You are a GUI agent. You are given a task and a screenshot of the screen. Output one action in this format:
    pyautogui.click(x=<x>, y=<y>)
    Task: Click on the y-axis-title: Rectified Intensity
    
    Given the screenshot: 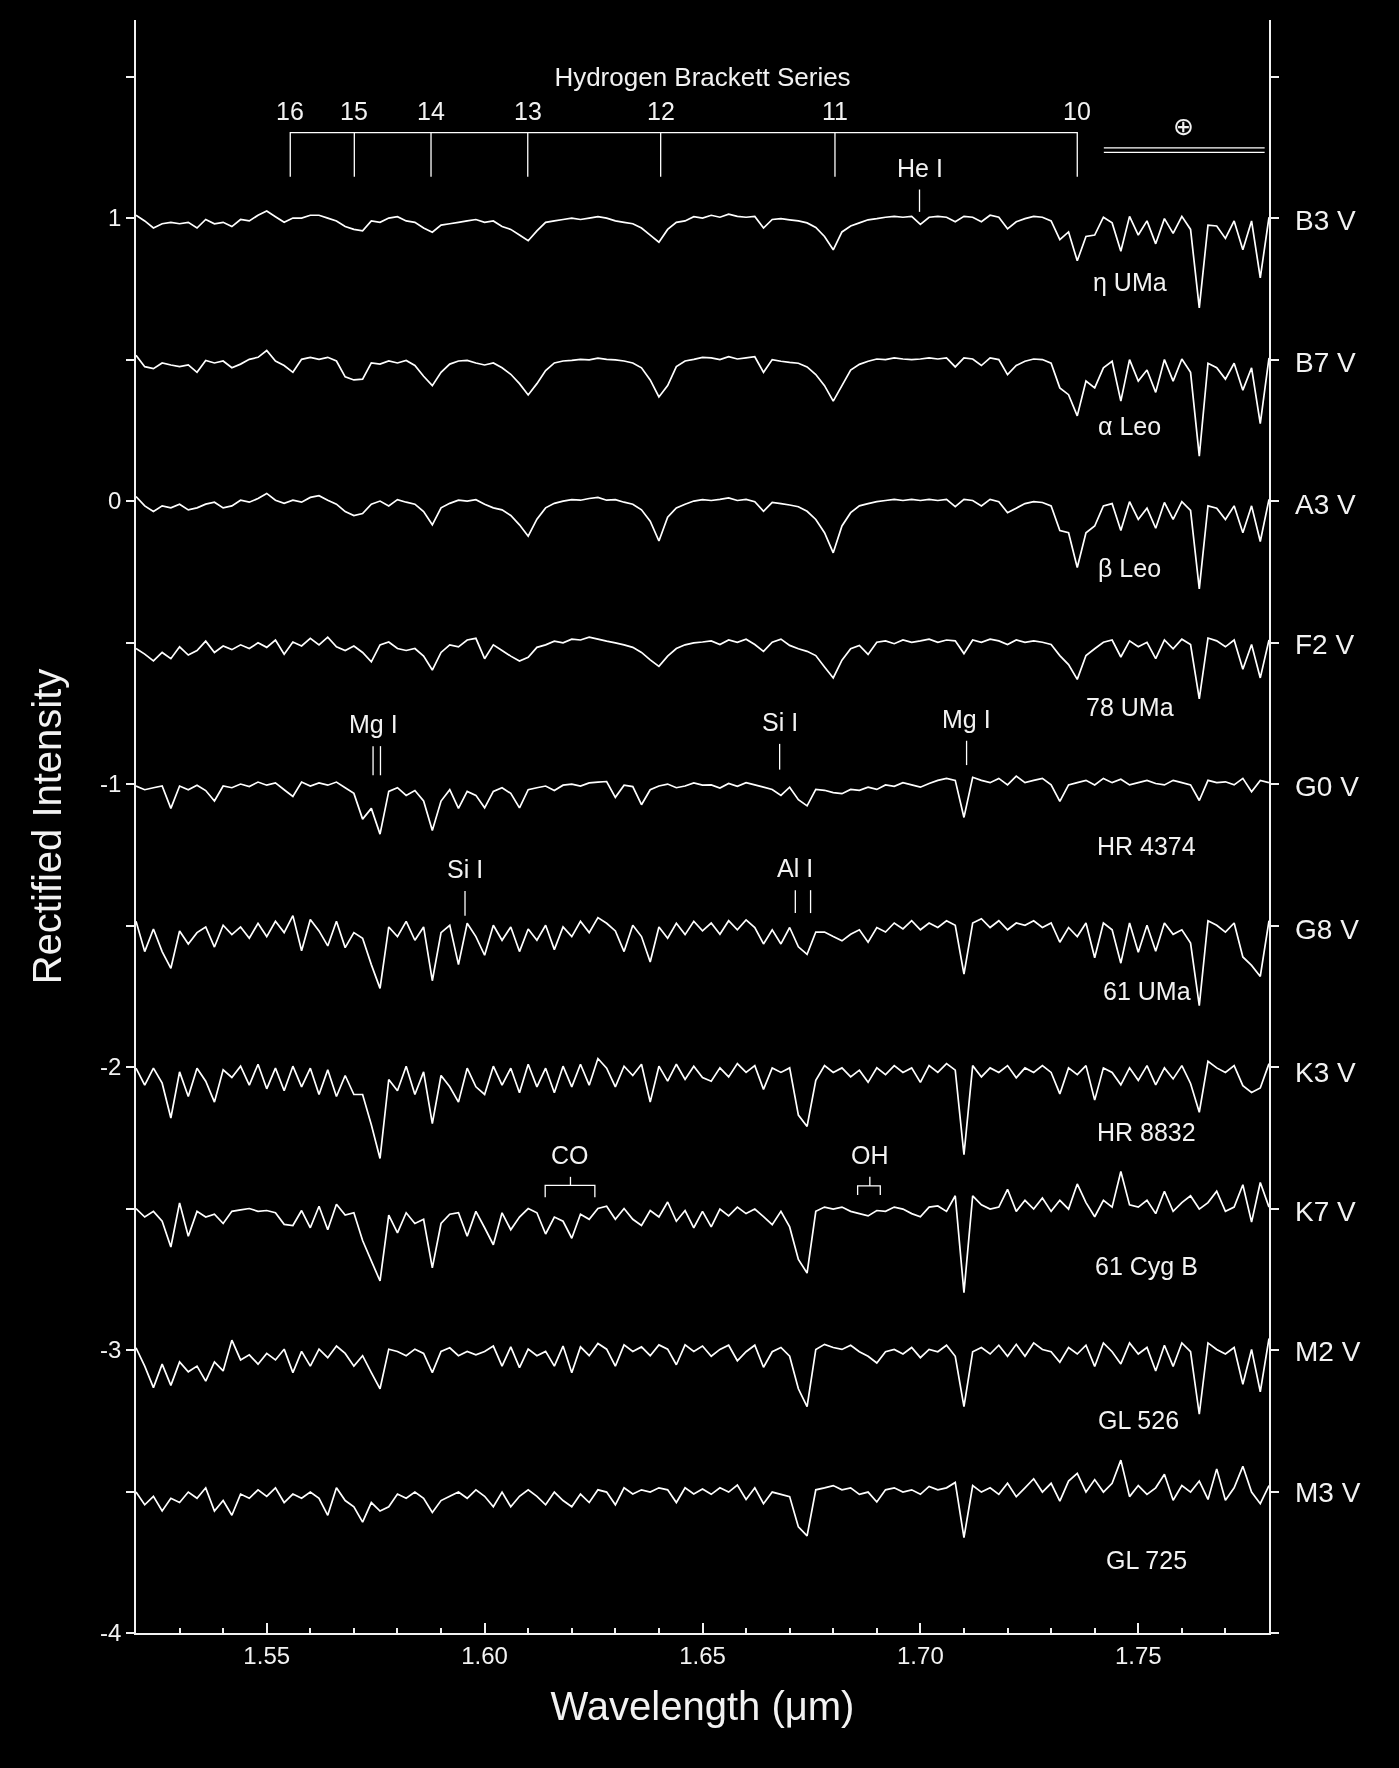 What is the action you would take?
    pyautogui.click(x=47, y=826)
    